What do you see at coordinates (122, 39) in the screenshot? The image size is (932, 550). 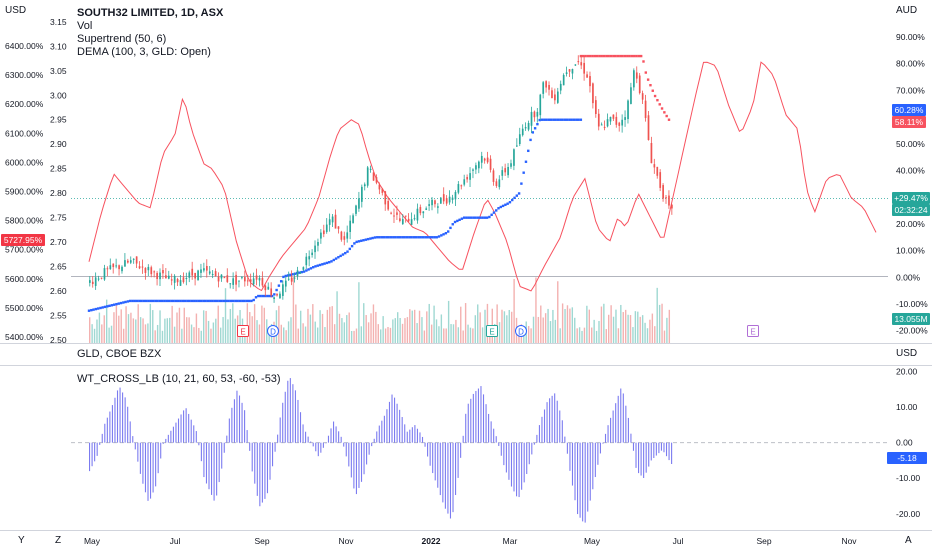 I see `legend-supertrend: Supertrend (50, 6)` at bounding box center [122, 39].